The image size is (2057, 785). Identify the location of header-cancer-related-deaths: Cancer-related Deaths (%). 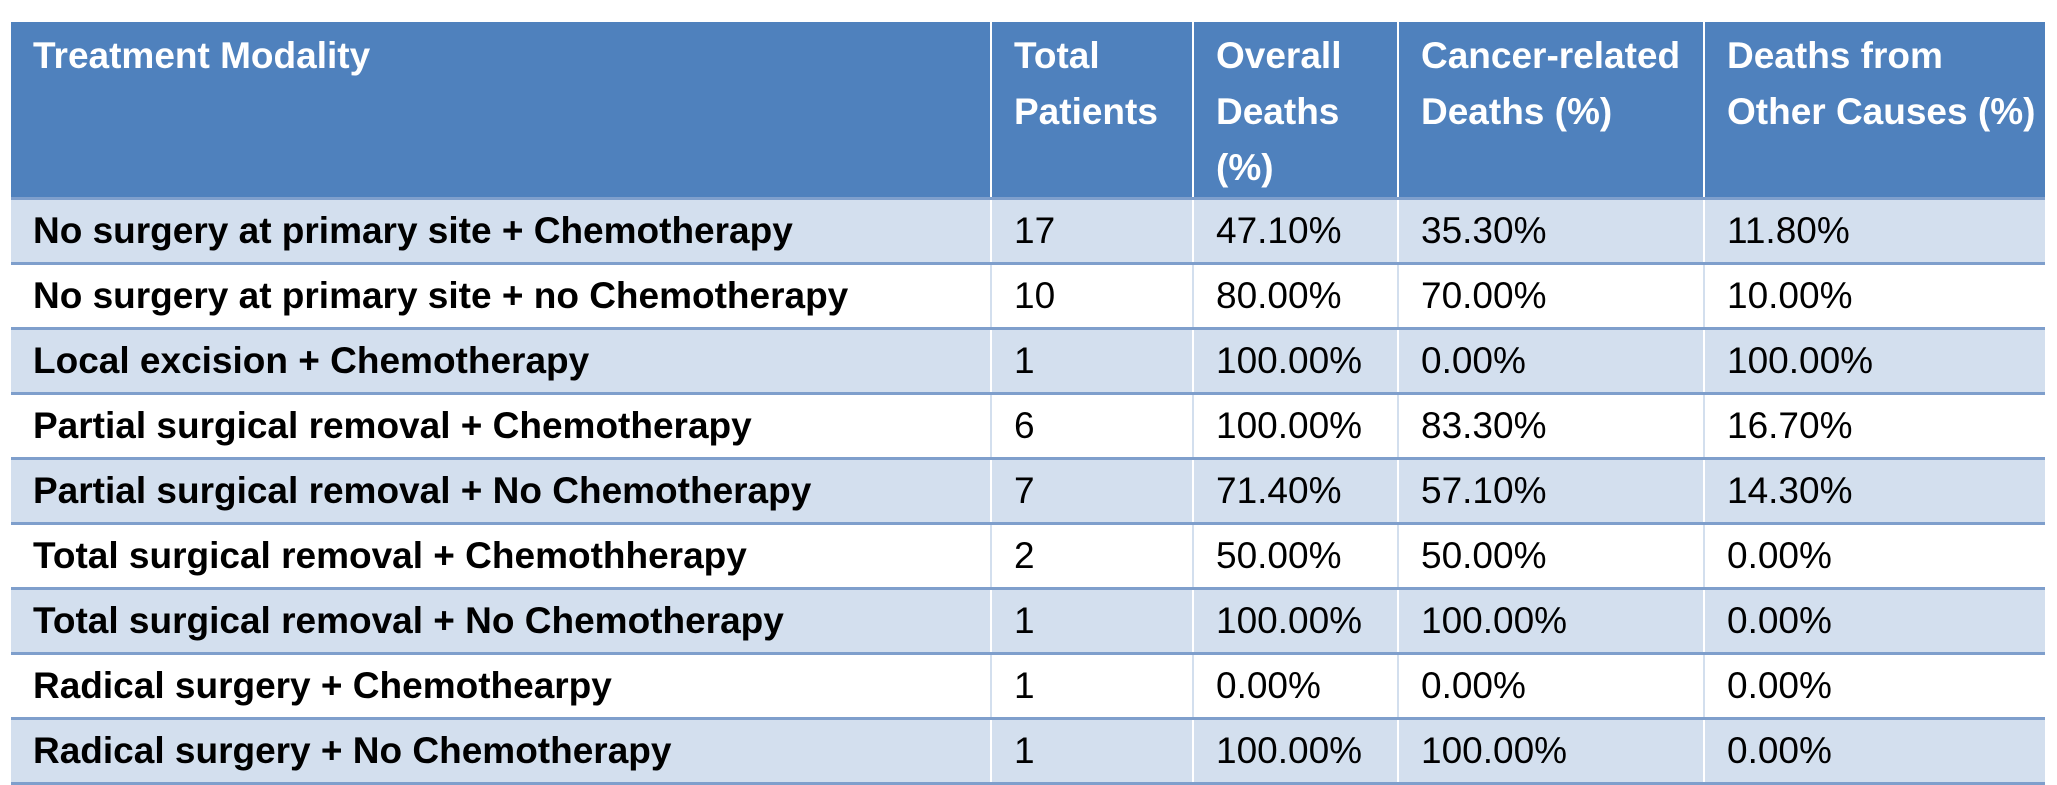
(1550, 110).